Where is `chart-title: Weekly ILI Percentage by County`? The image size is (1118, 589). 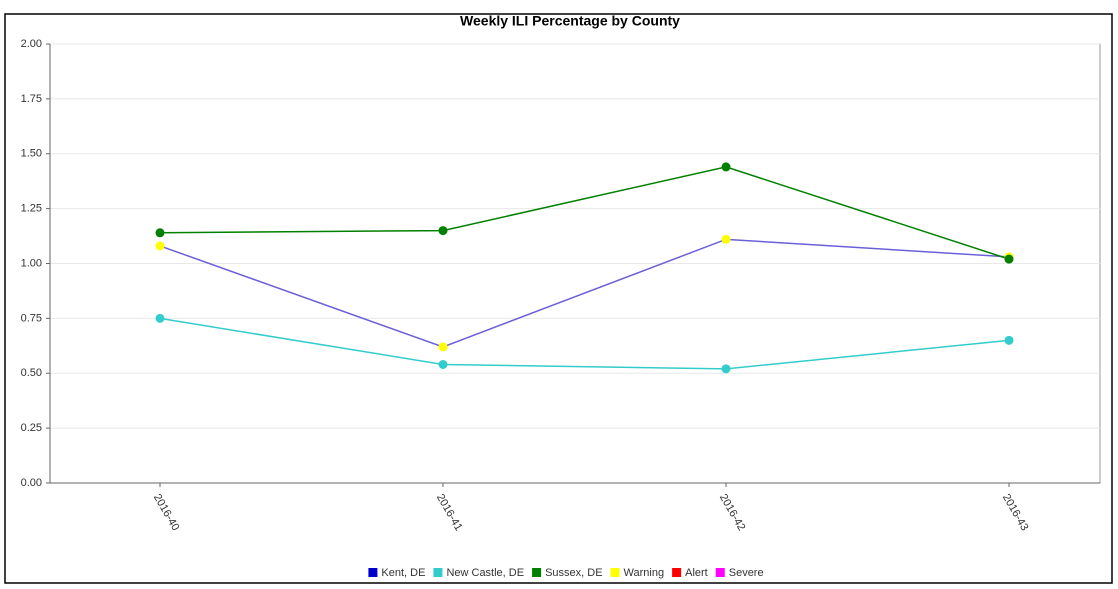 chart-title: Weekly ILI Percentage by County is located at coordinates (570, 21).